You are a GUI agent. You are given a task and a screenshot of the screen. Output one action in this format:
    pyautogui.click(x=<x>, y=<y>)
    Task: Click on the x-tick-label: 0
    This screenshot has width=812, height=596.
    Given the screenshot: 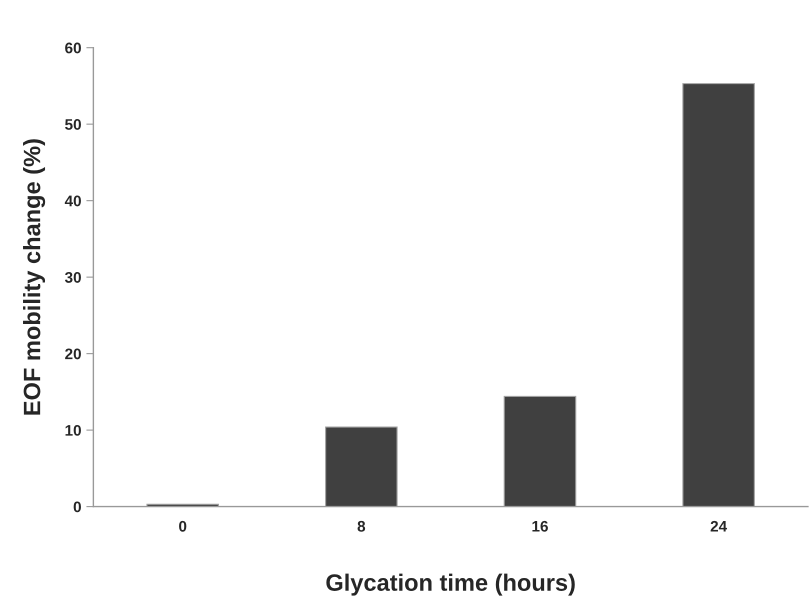 What is the action you would take?
    pyautogui.click(x=182, y=526)
    